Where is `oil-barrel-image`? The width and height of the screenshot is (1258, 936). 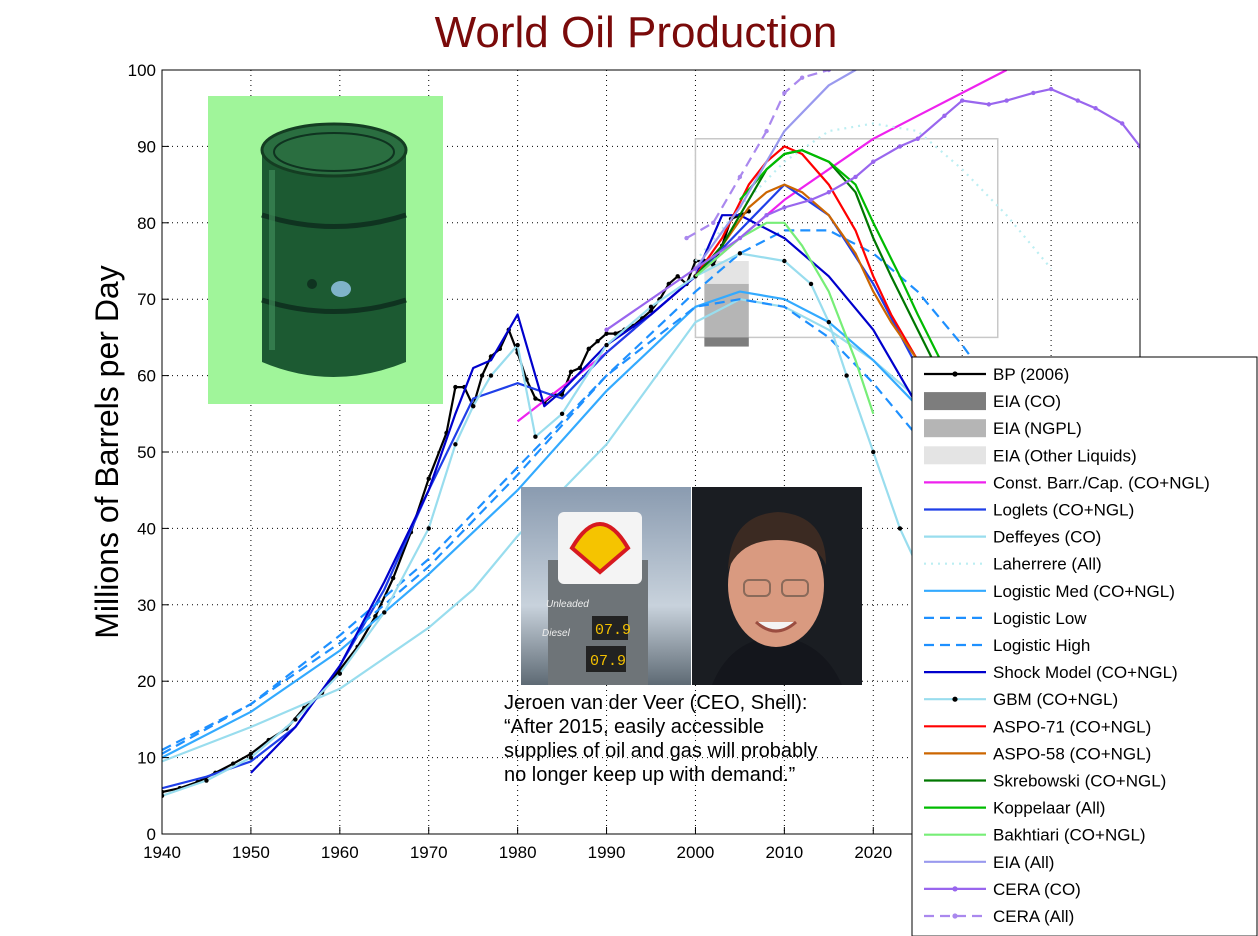 oil-barrel-image is located at coordinates (325, 250).